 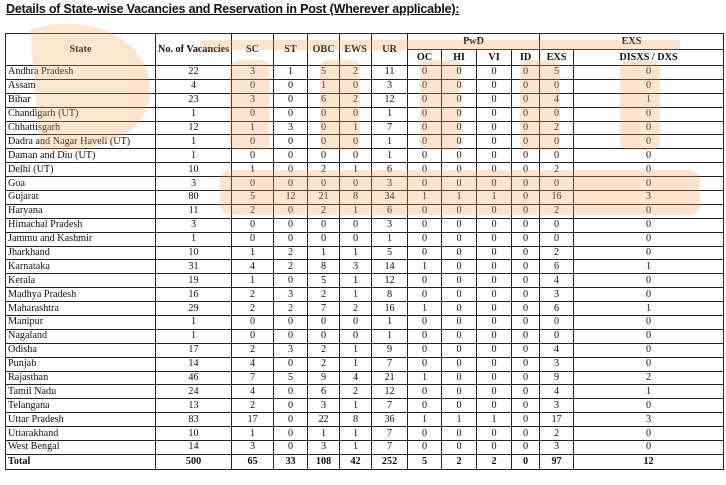 I want to click on cell-obc: 3, so click(x=324, y=447).